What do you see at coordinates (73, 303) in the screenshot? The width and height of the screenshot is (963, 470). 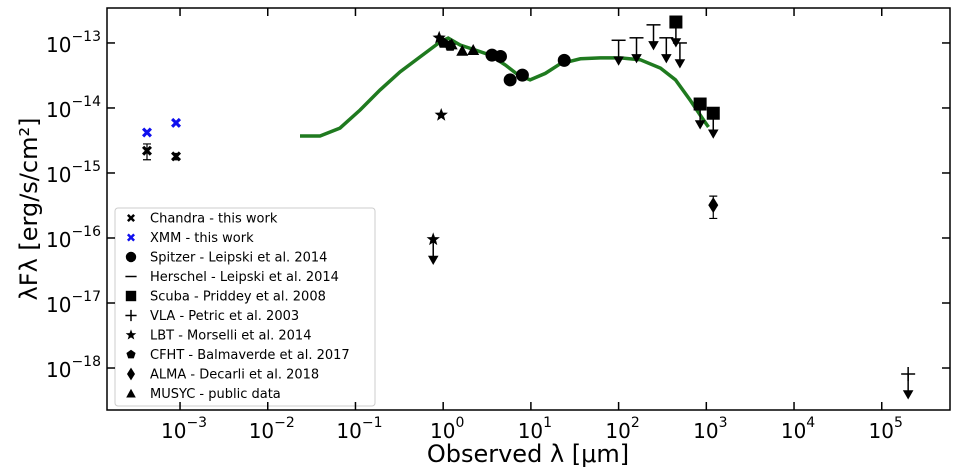 I see `tick-label: 10⁻¹⁷` at bounding box center [73, 303].